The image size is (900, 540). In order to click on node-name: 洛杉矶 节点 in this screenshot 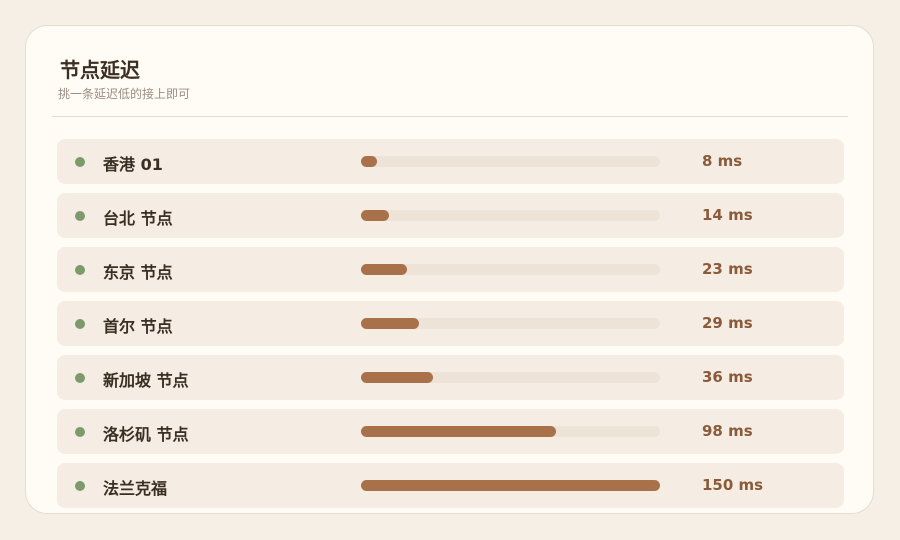, I will do `click(146, 434)`.